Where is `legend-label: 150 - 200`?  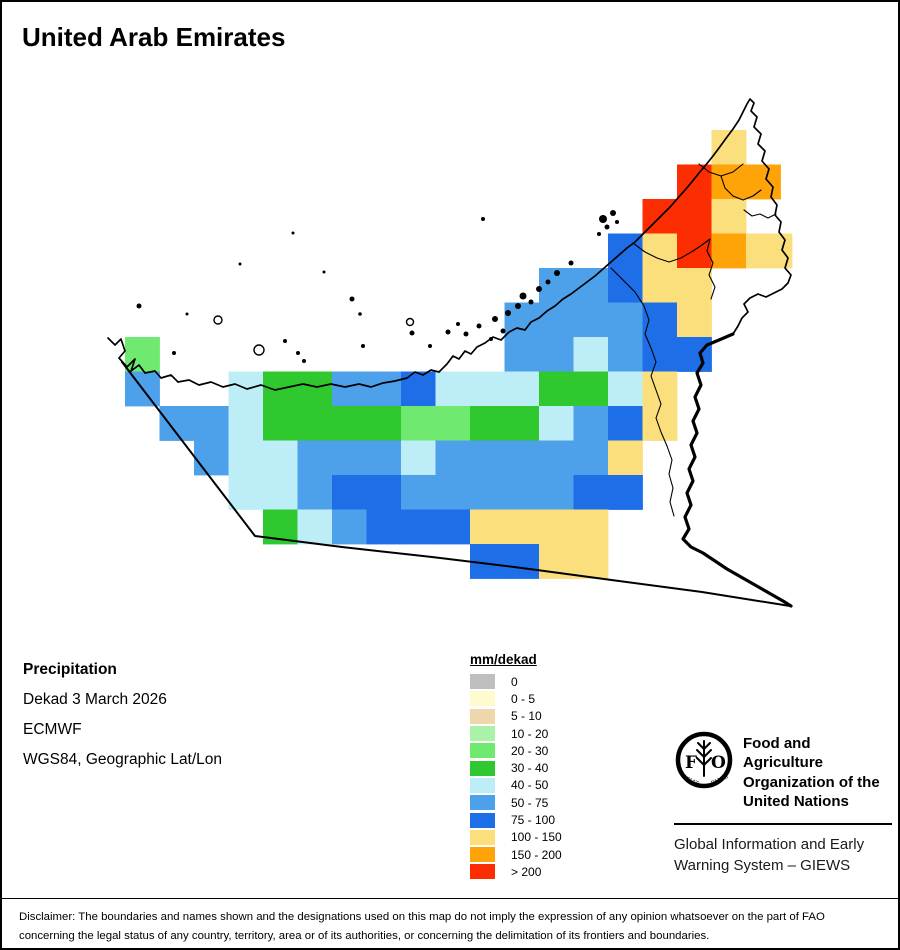
legend-label: 150 - 200 is located at coordinates (536, 854).